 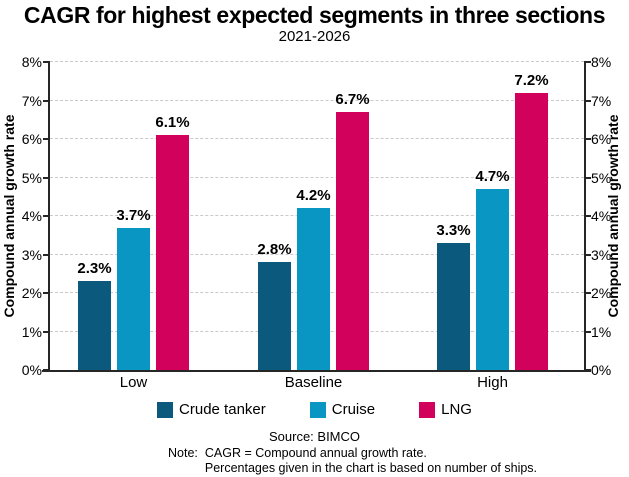 I want to click on y-tick-label-right: 4%, so click(x=601, y=216).